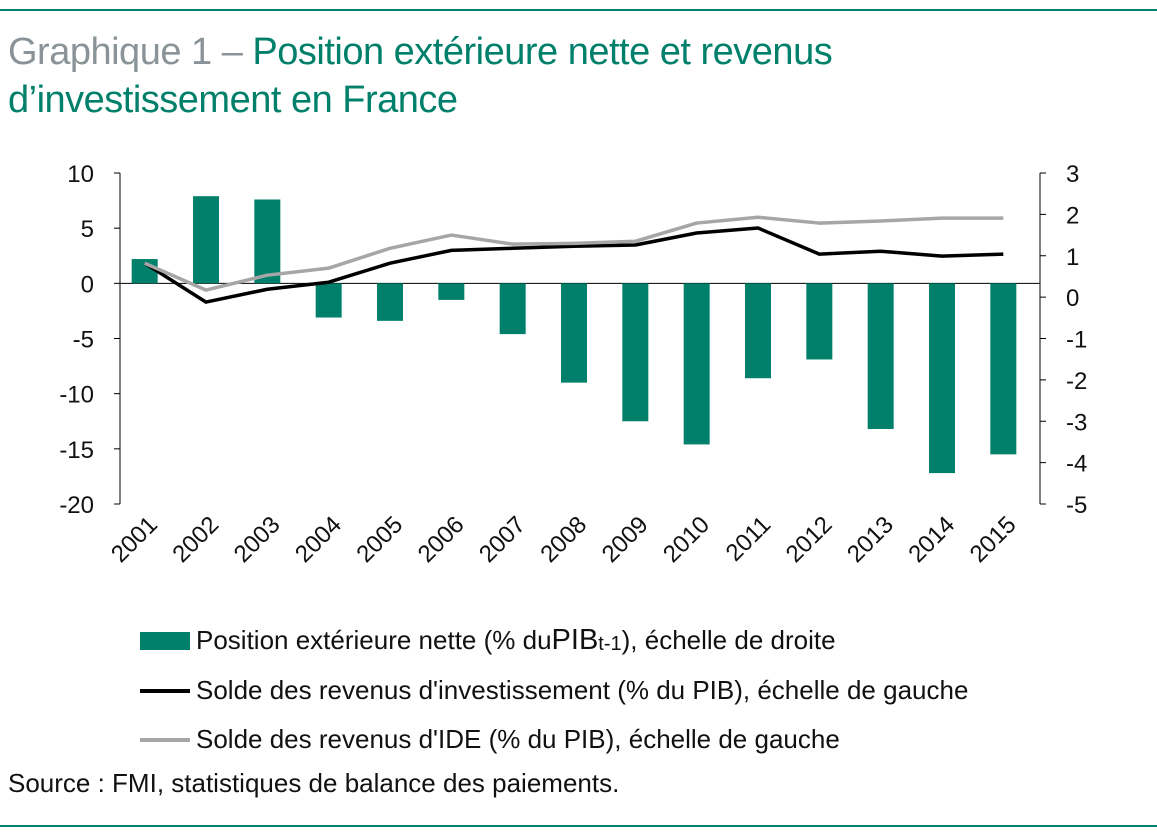 This screenshot has width=1157, height=837. I want to click on right-tick-label: 3, so click(1072, 174).